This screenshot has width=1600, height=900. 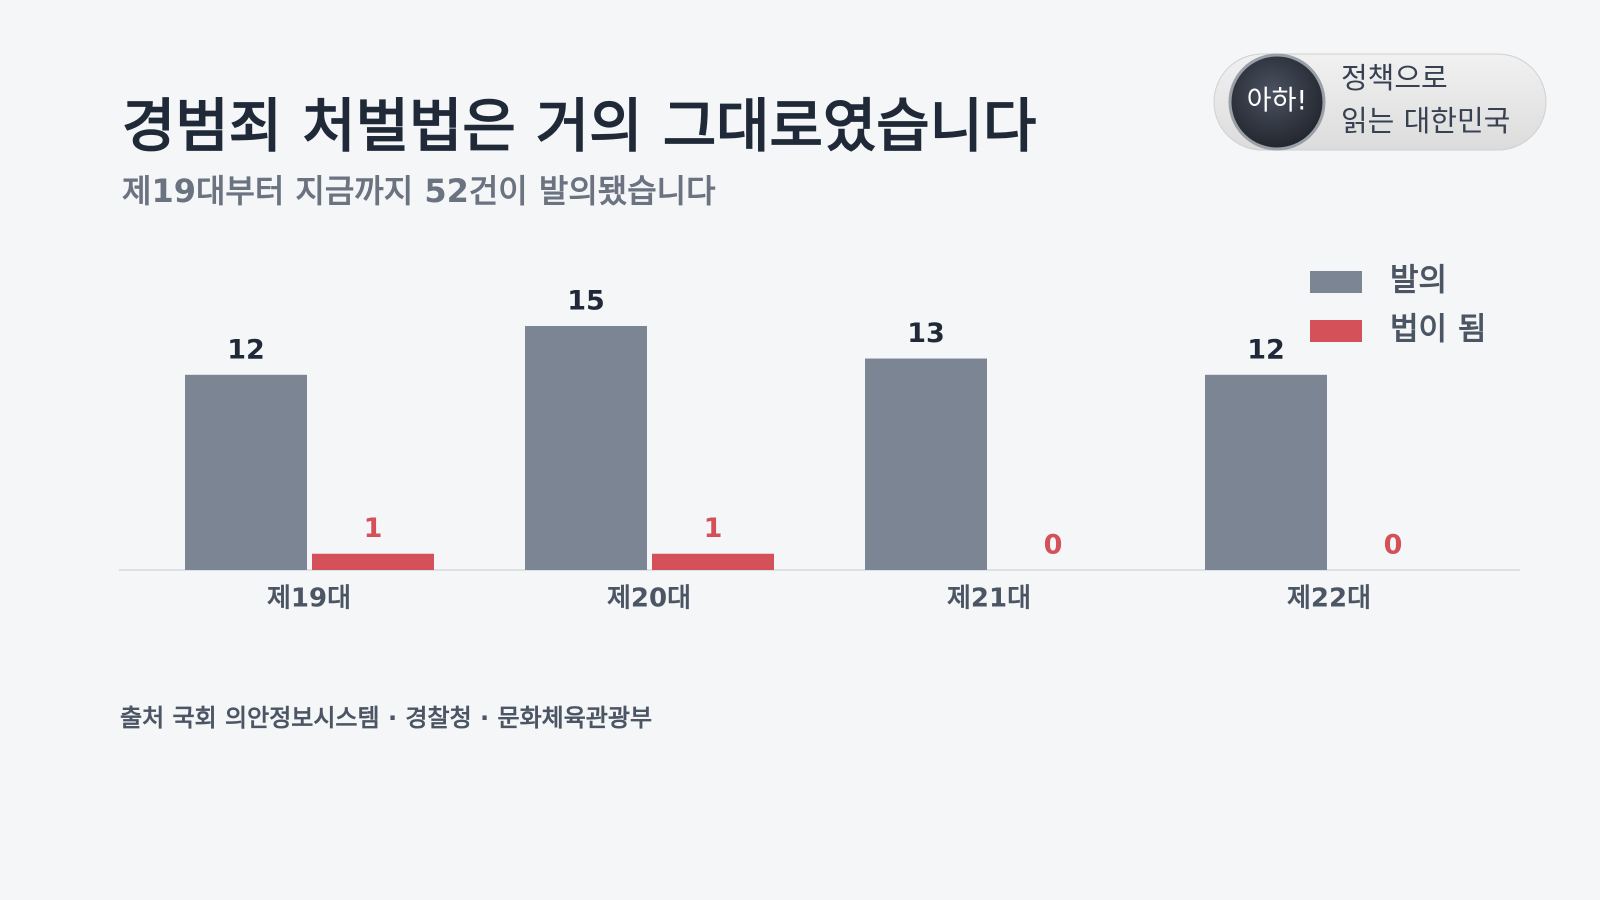 What do you see at coordinates (649, 599) in the screenshot?
I see `x-tick-label: 제20대` at bounding box center [649, 599].